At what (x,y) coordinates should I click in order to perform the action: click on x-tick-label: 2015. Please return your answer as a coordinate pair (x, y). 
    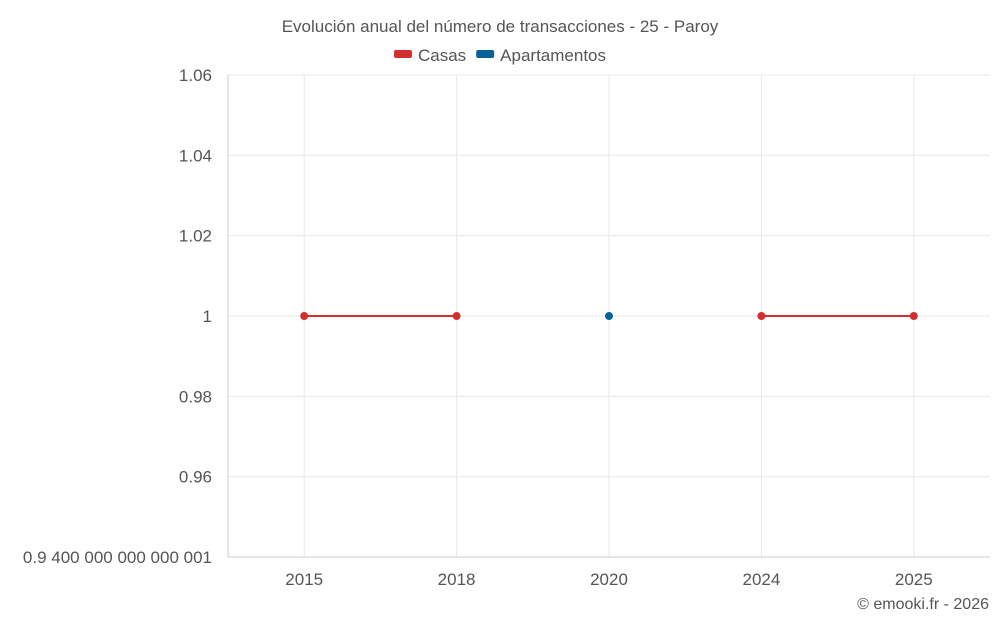
    Looking at the image, I should click on (304, 579).